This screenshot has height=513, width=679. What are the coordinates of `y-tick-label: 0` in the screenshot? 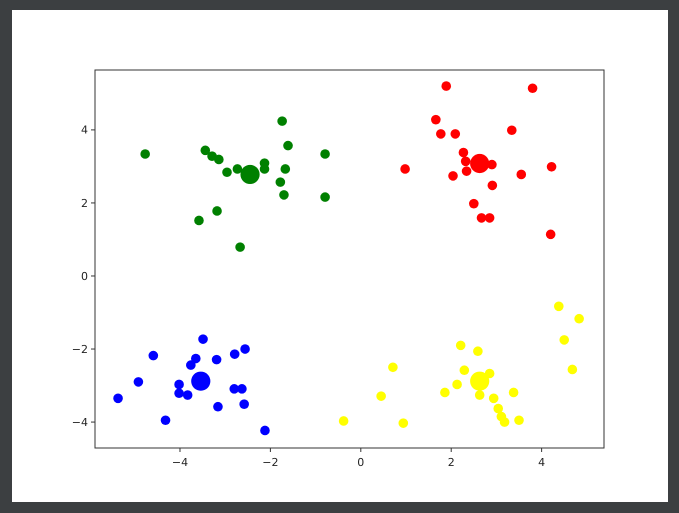 It's located at (84, 276).